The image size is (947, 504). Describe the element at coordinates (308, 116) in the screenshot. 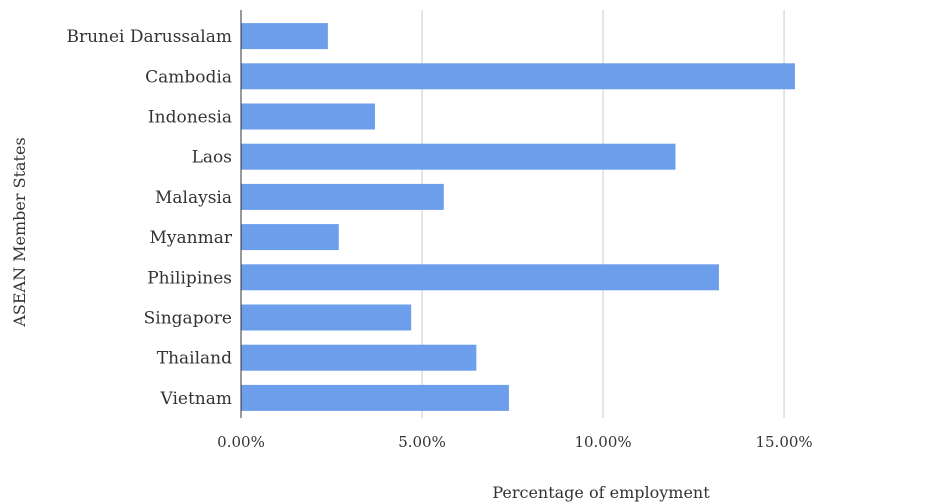

I see `bar-indonesia` at that location.